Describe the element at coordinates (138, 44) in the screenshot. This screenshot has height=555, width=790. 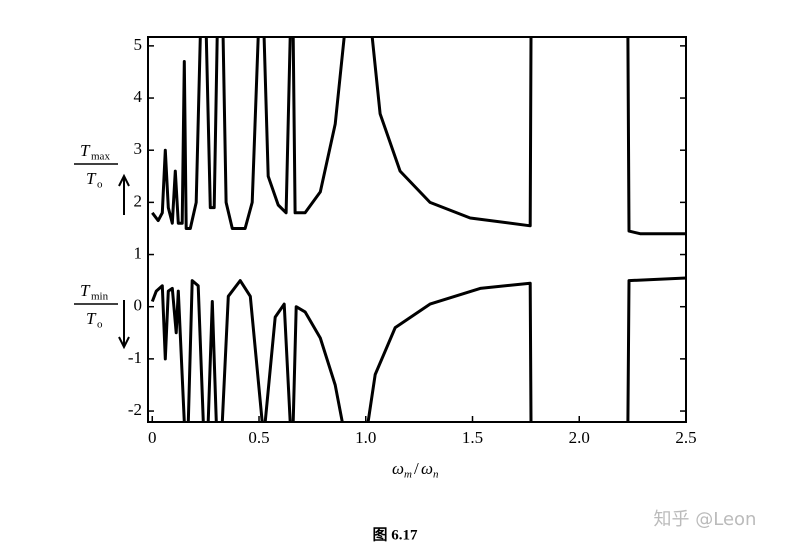
I see `y-tick-label: 5` at that location.